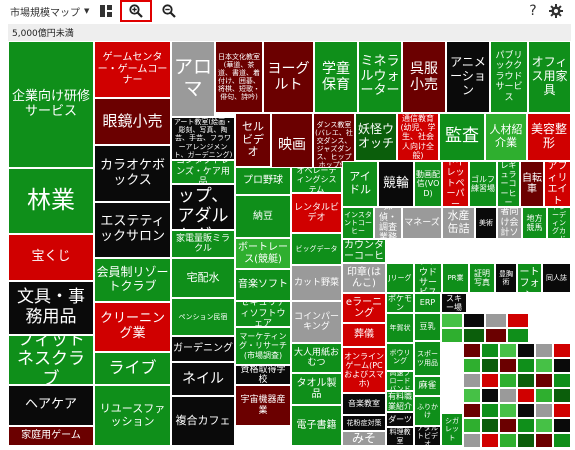  I want to click on treemap-tile: クリーニング業, so click(132, 327).